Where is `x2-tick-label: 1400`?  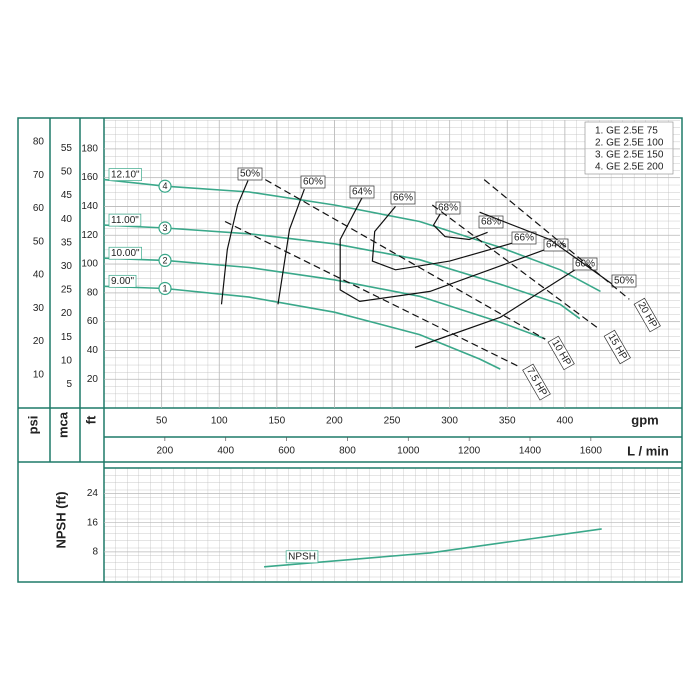 x2-tick-label: 1400 is located at coordinates (530, 451).